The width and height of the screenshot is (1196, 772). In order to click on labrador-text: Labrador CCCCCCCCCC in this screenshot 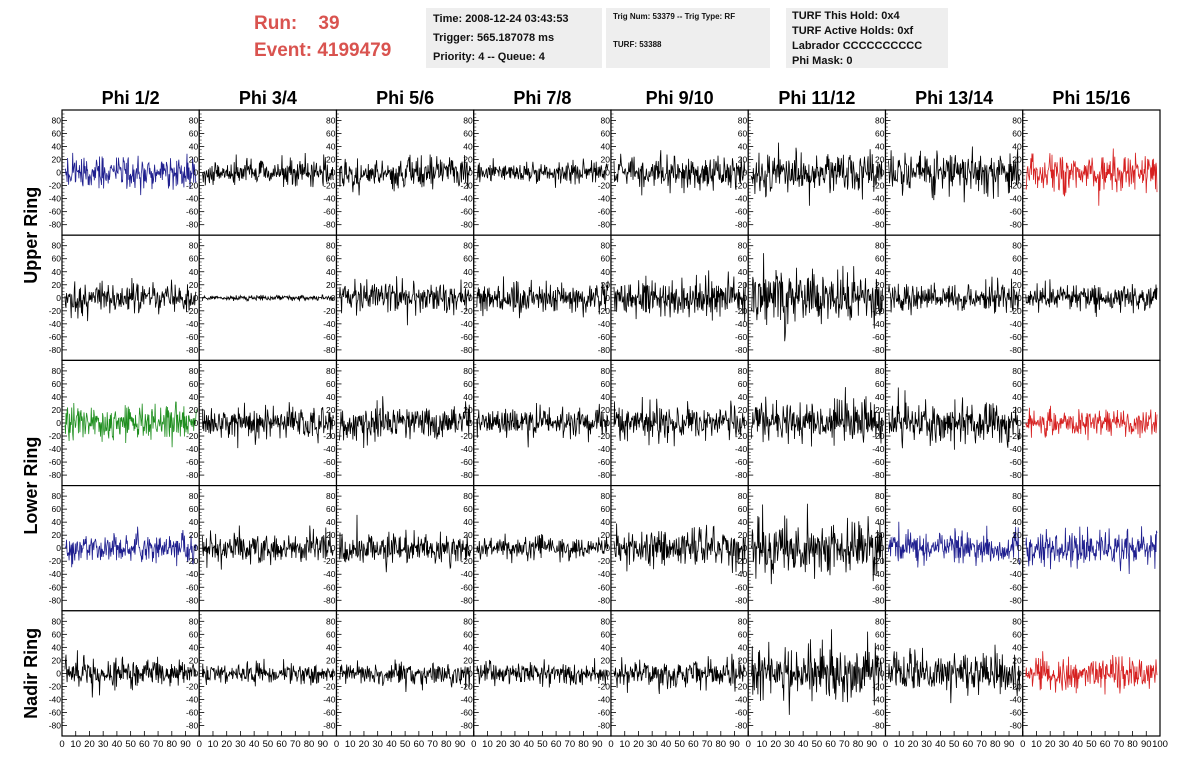, I will do `click(857, 46)`.